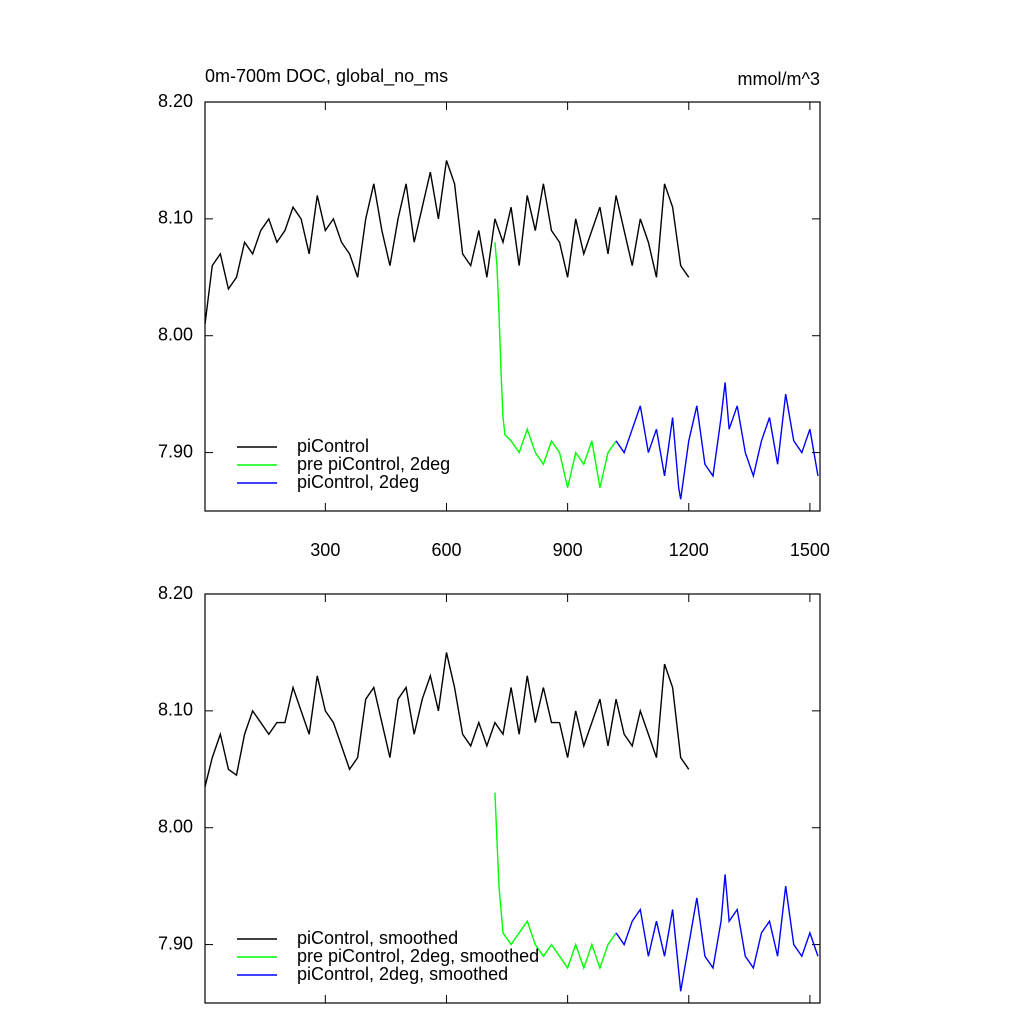 This screenshot has height=1024, width=1024. I want to click on legend-label: pre piControl, 2deg, so click(373, 464).